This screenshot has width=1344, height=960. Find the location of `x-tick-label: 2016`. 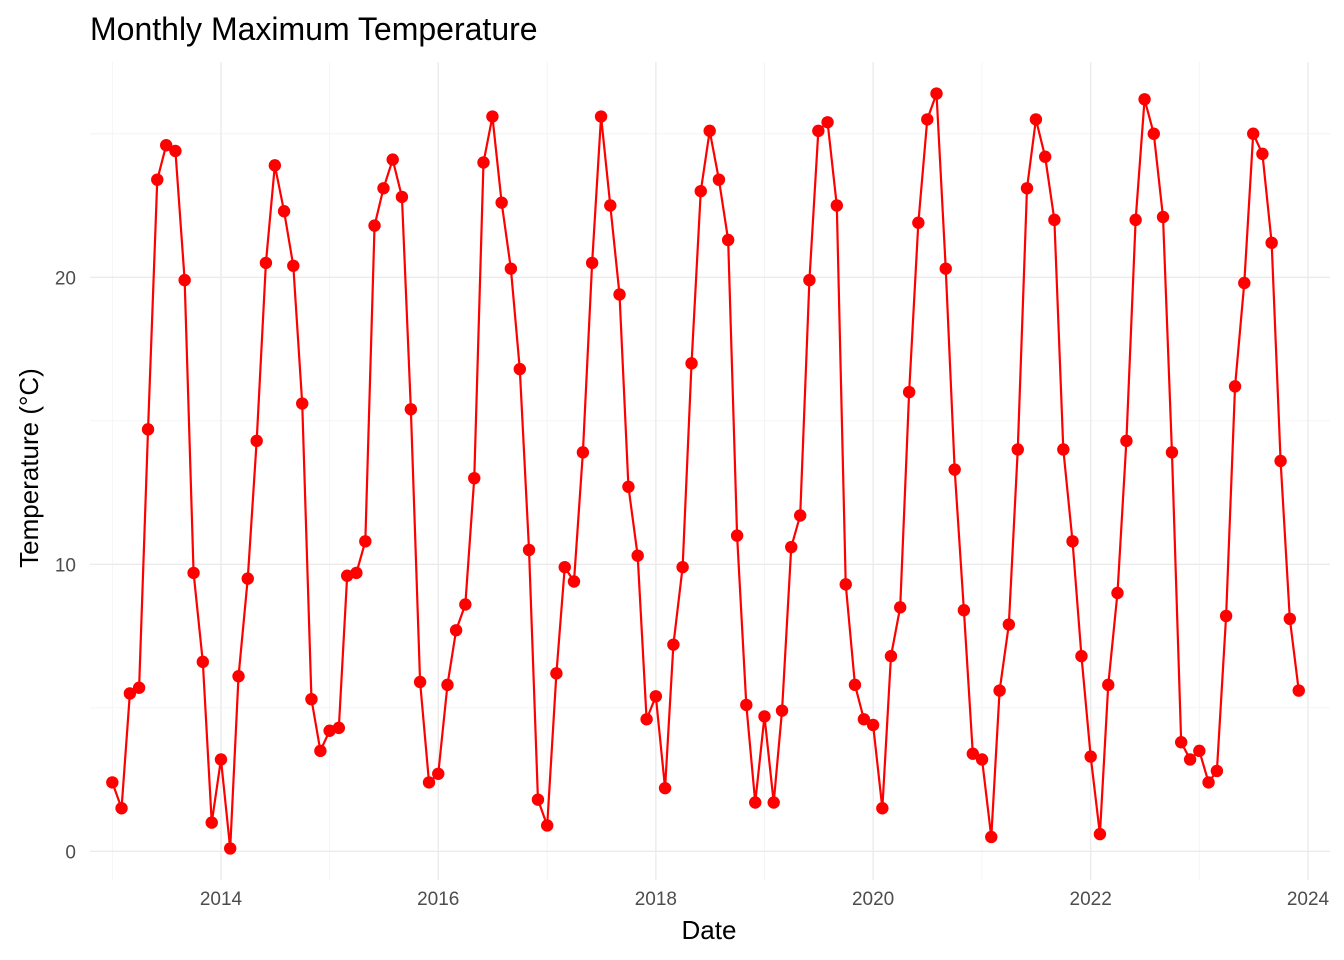

x-tick-label: 2016 is located at coordinates (438, 899).